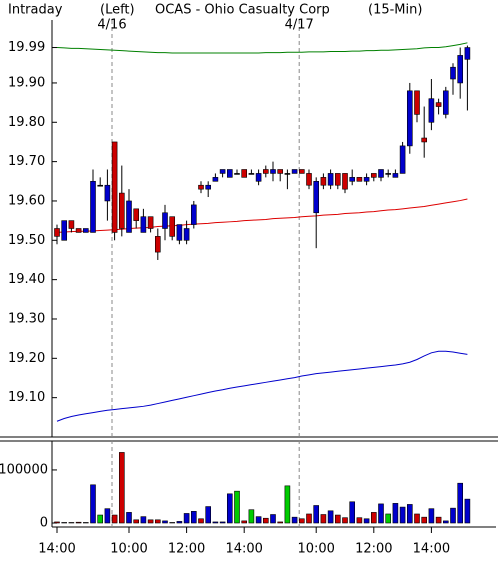 The height and width of the screenshot is (561, 498). I want to click on y-tick-label: 19.80, so click(26, 122).